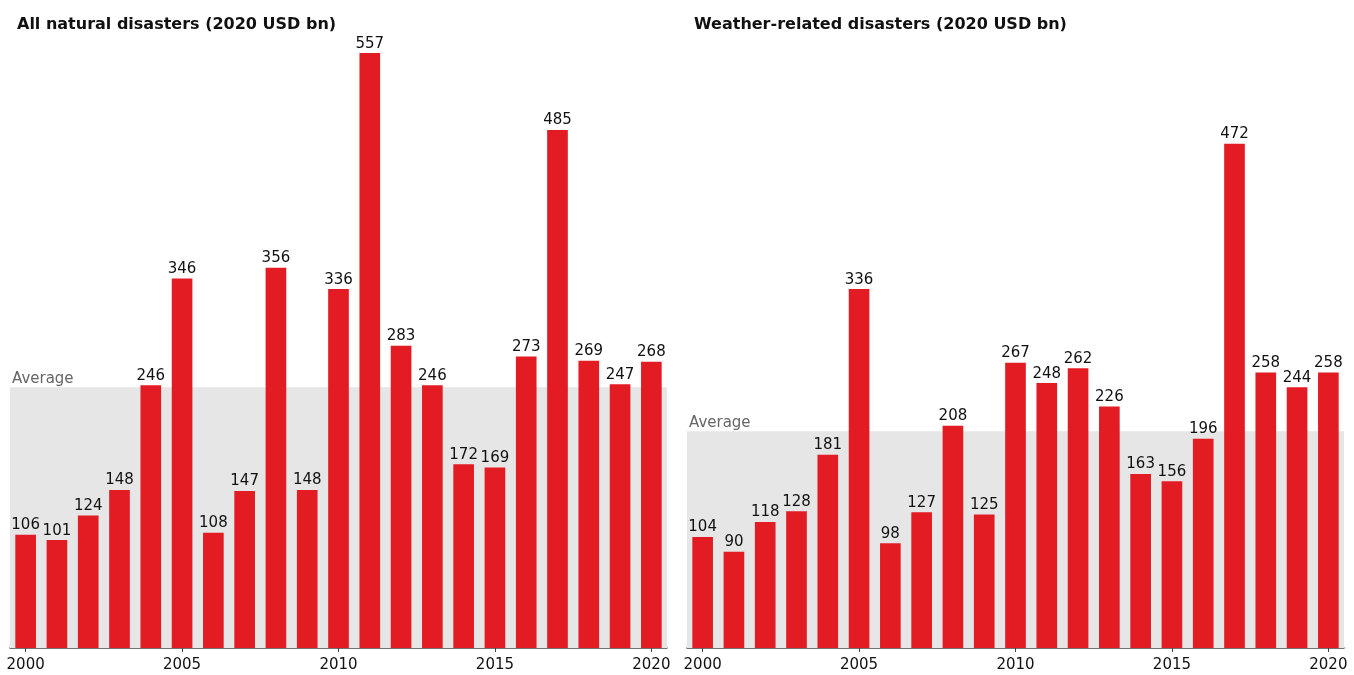 This screenshot has width=1354, height=675. What do you see at coordinates (276, 257) in the screenshot?
I see `data-label: 356` at bounding box center [276, 257].